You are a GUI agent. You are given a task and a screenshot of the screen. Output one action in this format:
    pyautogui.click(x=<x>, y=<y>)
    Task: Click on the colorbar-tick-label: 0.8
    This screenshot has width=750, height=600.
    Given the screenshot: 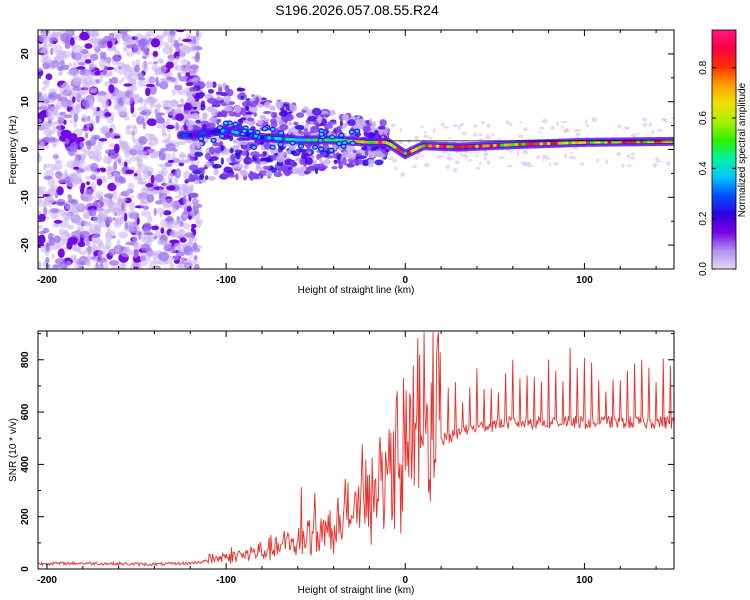 What is the action you would take?
    pyautogui.click(x=703, y=67)
    